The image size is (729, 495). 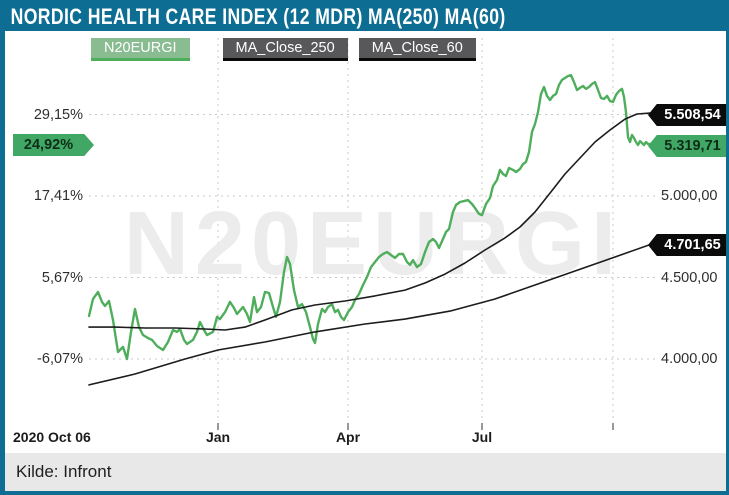 I want to click on watermark-text: N20EURGI, so click(x=373, y=244).